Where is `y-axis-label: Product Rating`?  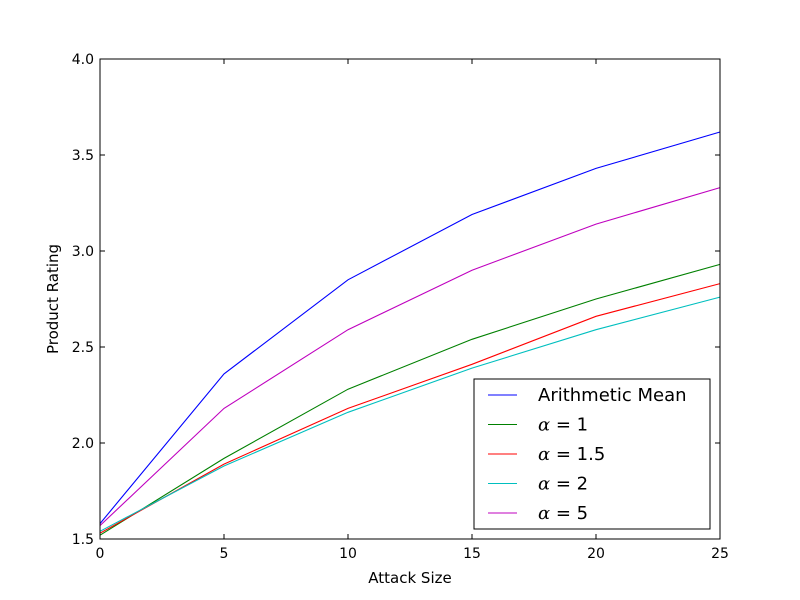
y-axis-label: Product Rating is located at coordinates (53, 299).